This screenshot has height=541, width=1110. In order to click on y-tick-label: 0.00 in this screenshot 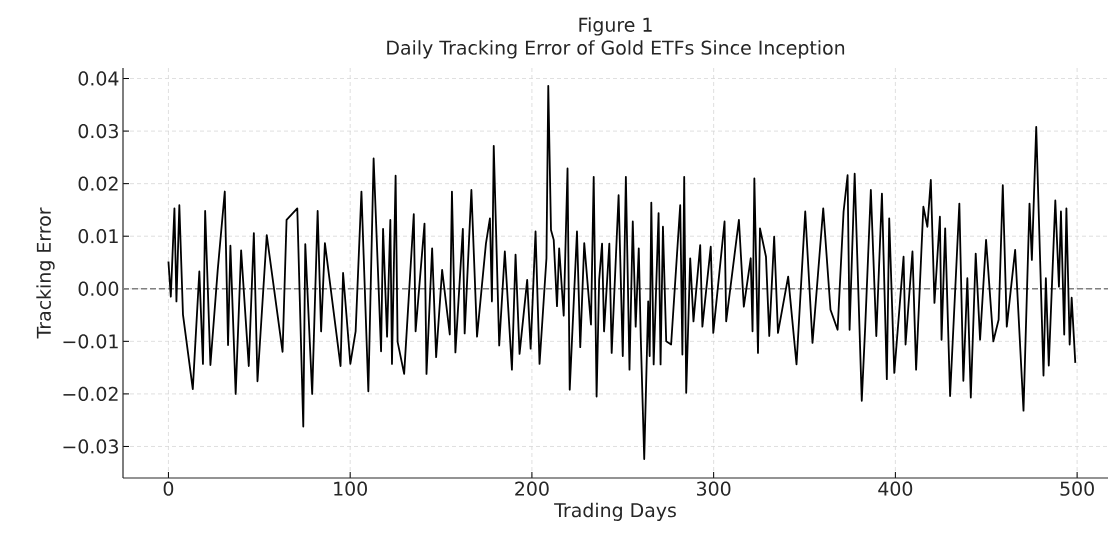, I will do `click(98, 288)`.